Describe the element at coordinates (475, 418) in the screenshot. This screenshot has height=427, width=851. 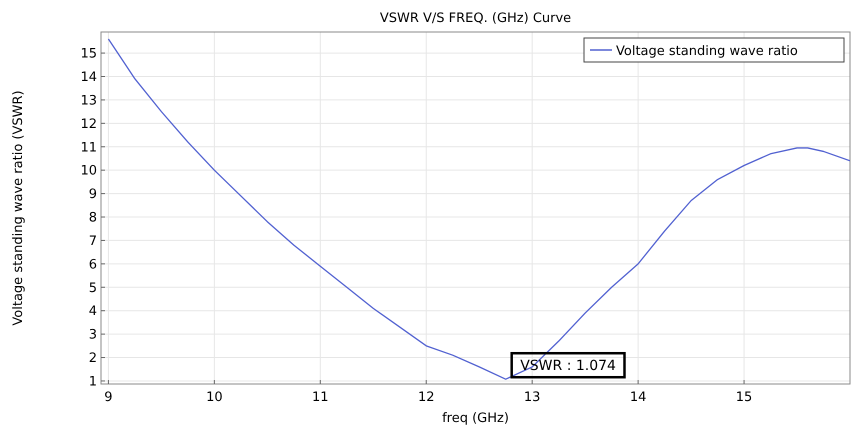
I see `x-axis-title: freq (GHz)` at that location.